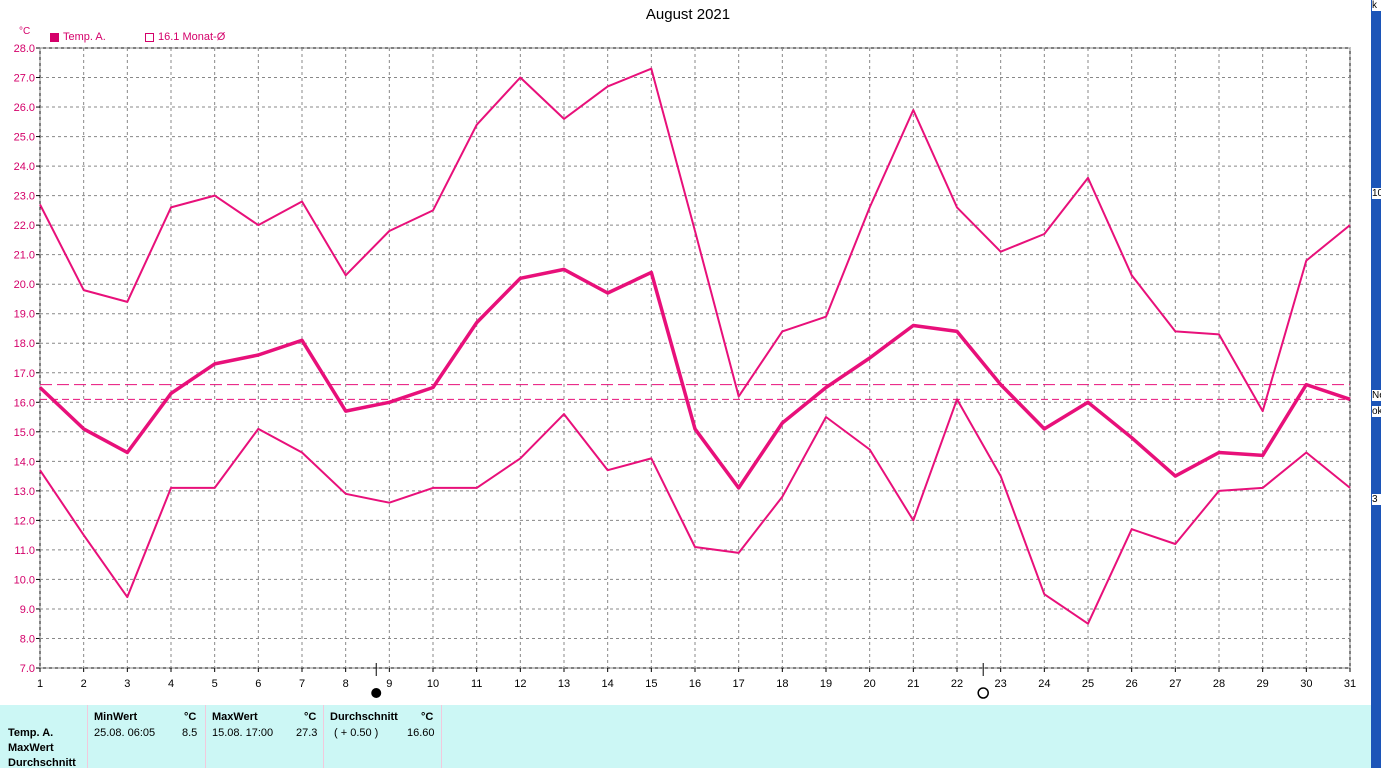  I want to click on edge-fragment: k, so click(1376, 5).